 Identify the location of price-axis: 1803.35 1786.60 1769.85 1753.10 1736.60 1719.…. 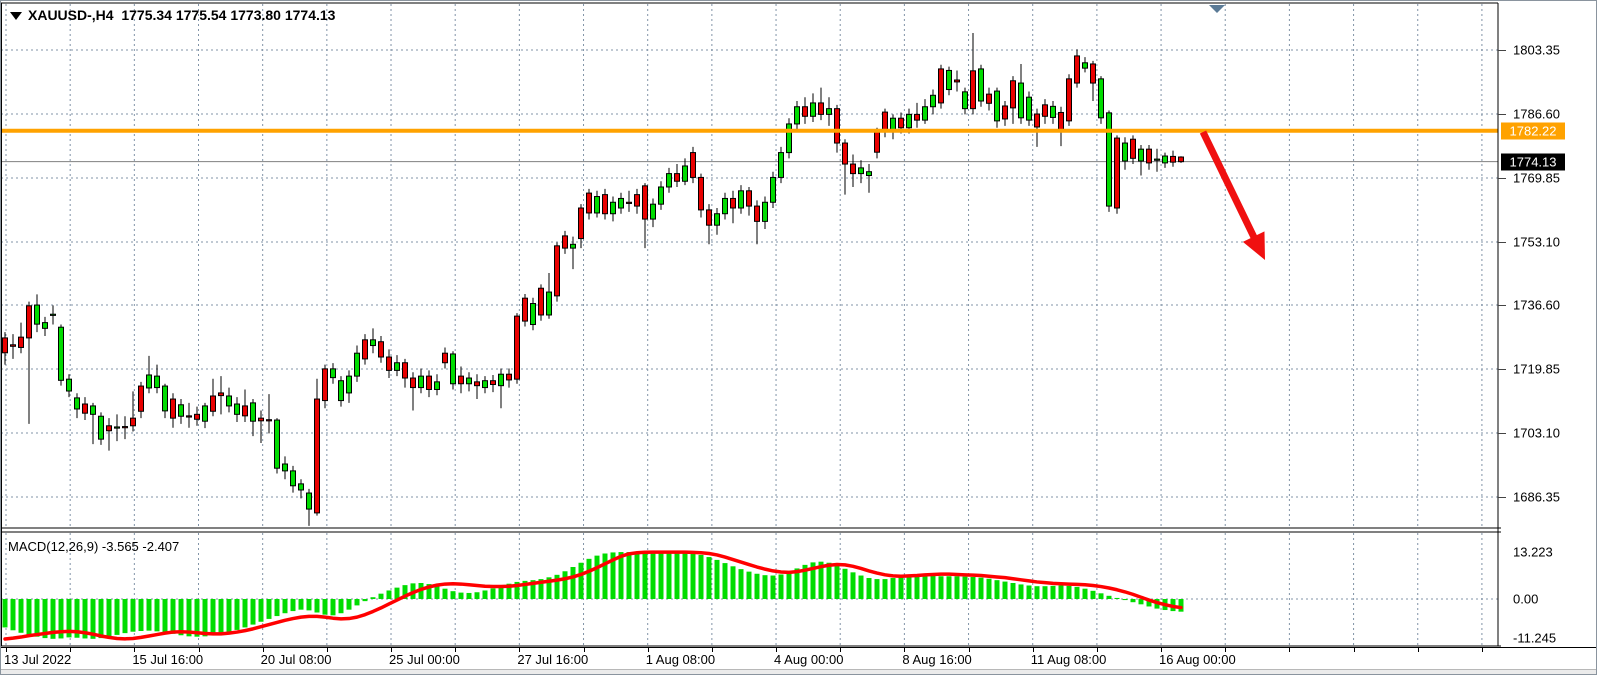
(1547, 325).